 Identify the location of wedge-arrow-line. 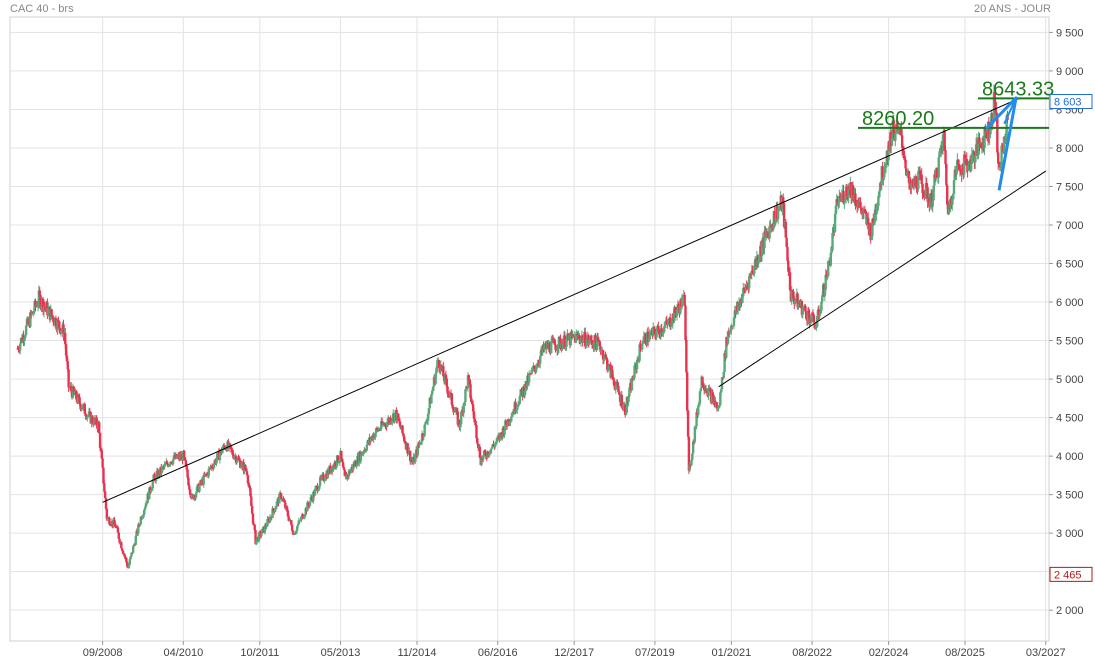
(1010, 111).